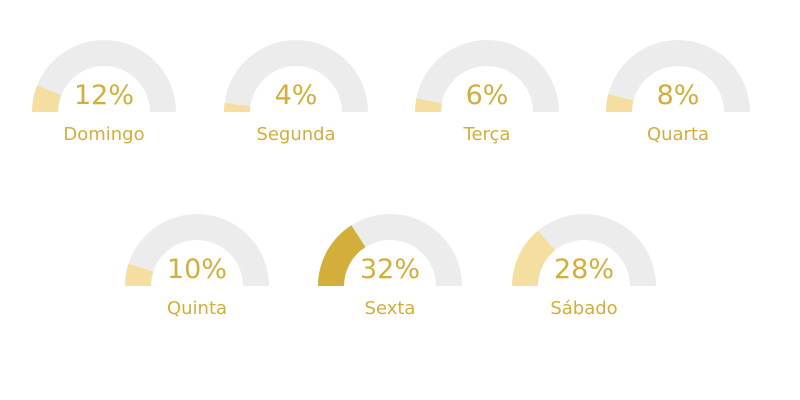 This screenshot has width=800, height=400. I want to click on gauge-quinta: 10% Quinta, so click(197, 266).